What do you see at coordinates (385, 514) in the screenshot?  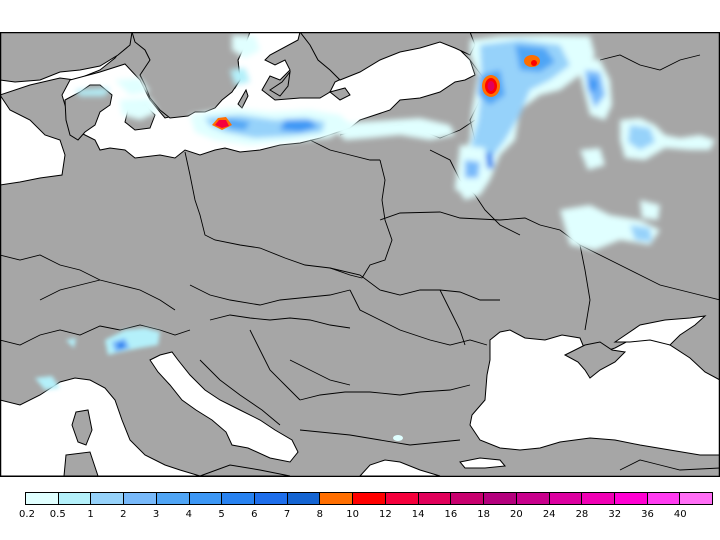 I see `colorbar-tick-label: 12` at bounding box center [385, 514].